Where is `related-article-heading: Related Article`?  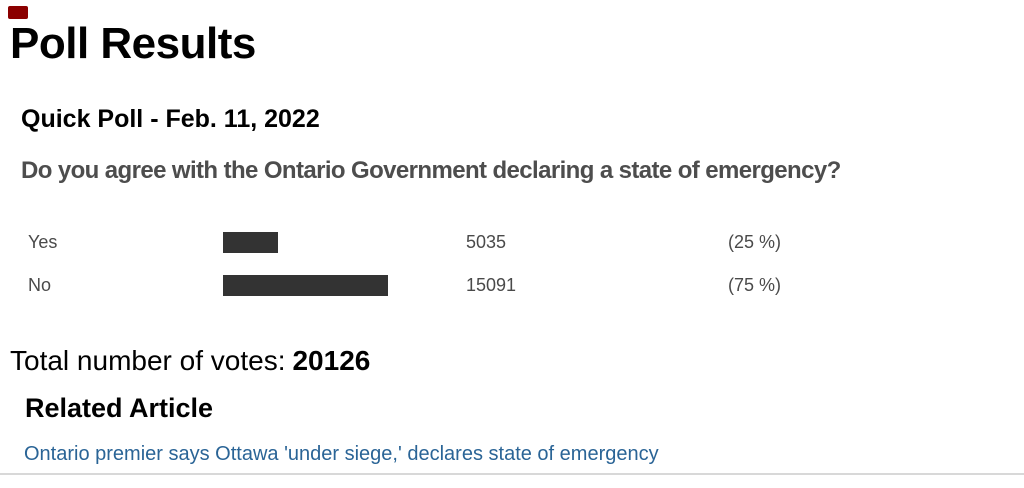 related-article-heading: Related Article is located at coordinates (119, 408).